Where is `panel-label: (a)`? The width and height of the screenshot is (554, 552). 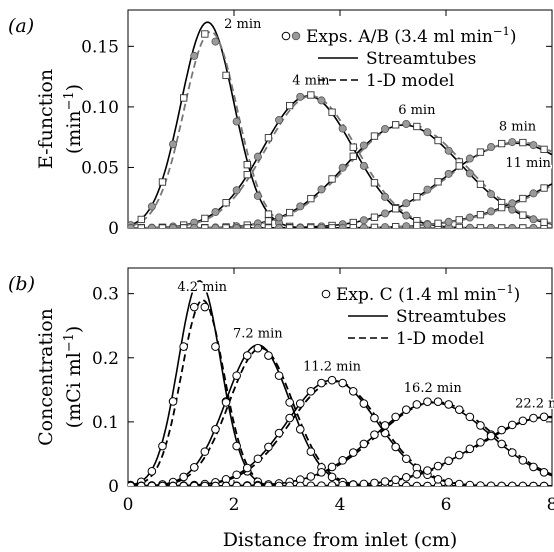 panel-label: (a) is located at coordinates (21, 26).